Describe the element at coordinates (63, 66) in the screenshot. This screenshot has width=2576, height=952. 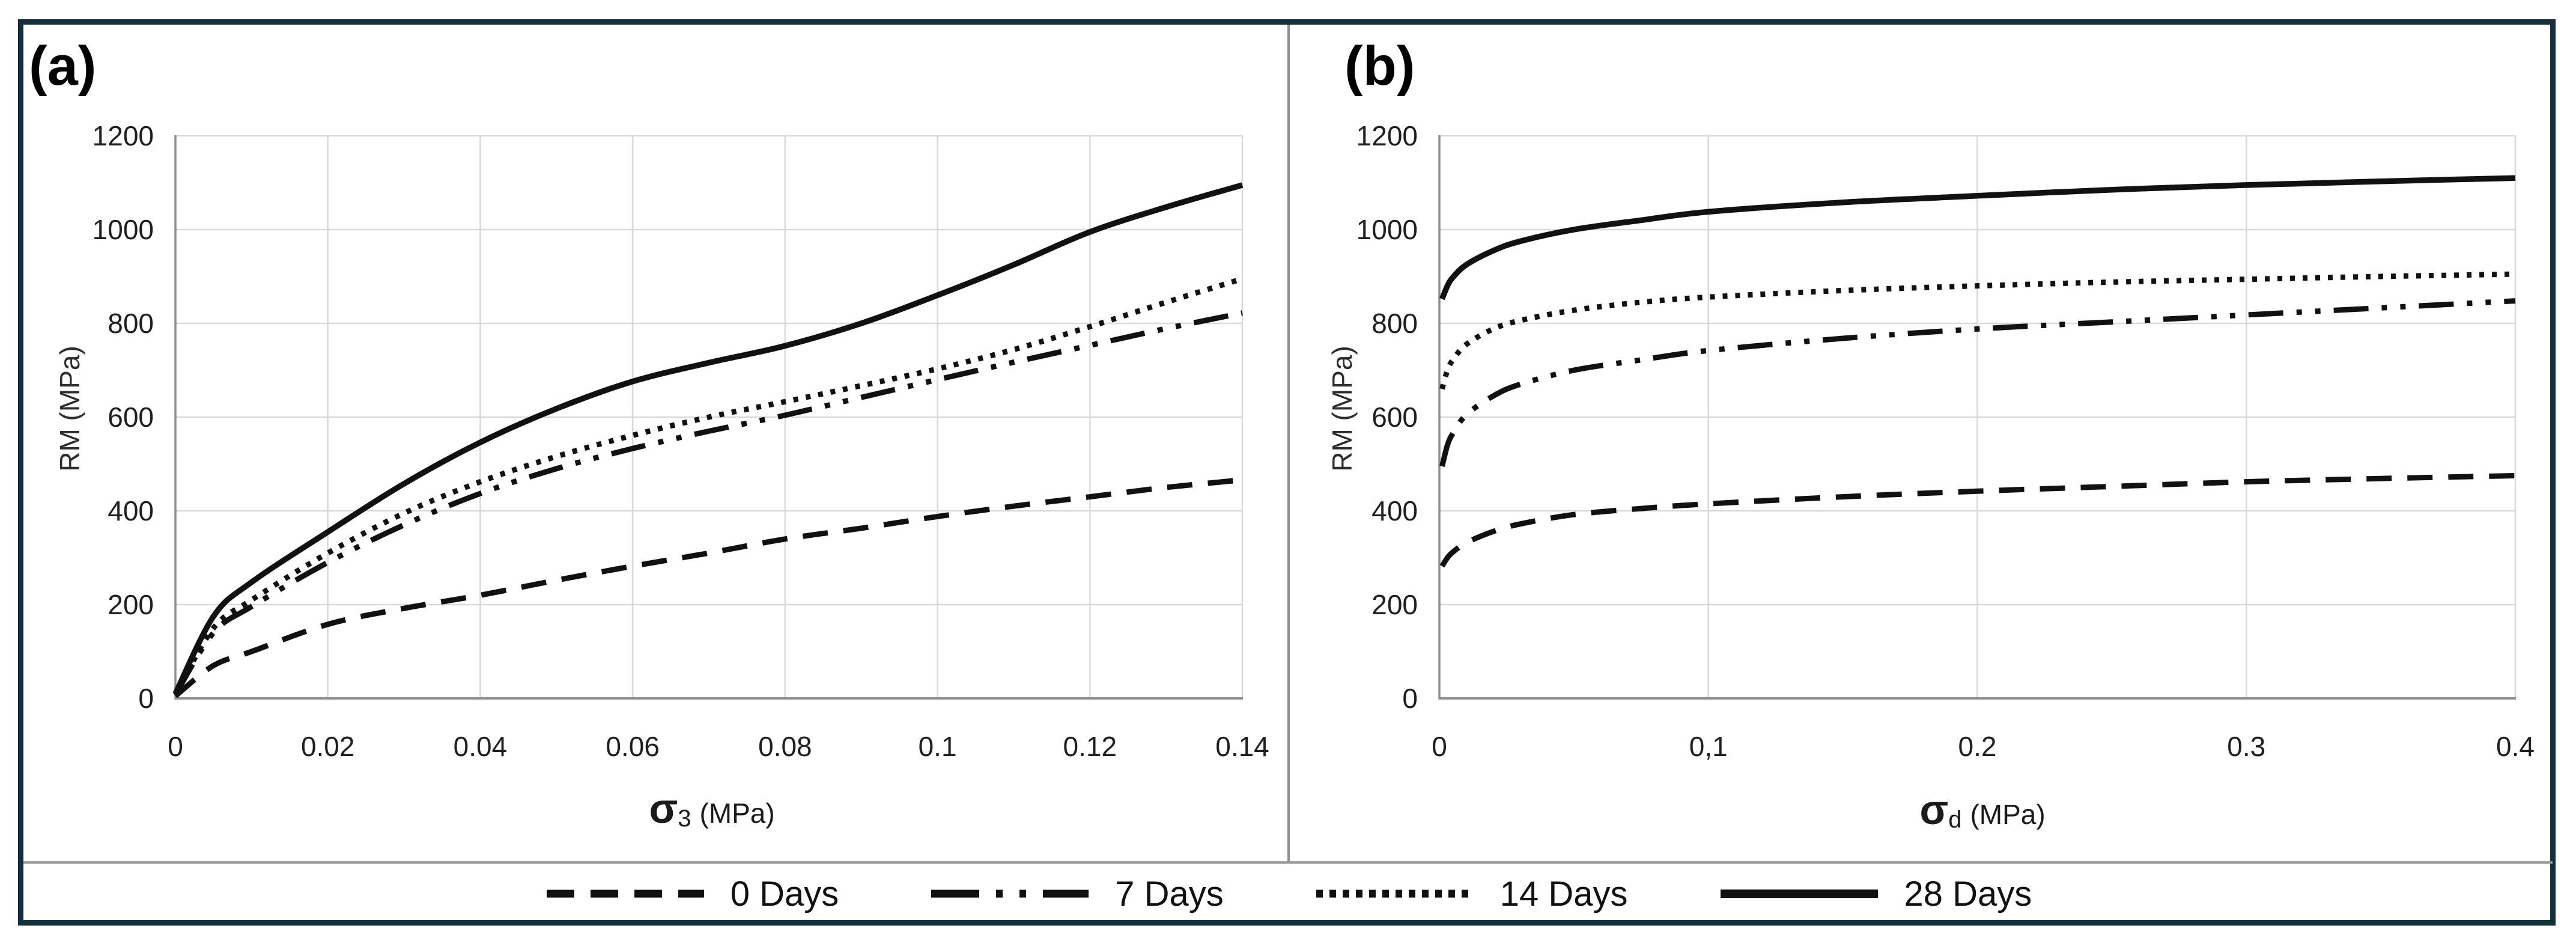
I see `panel-a-label: (a)` at that location.